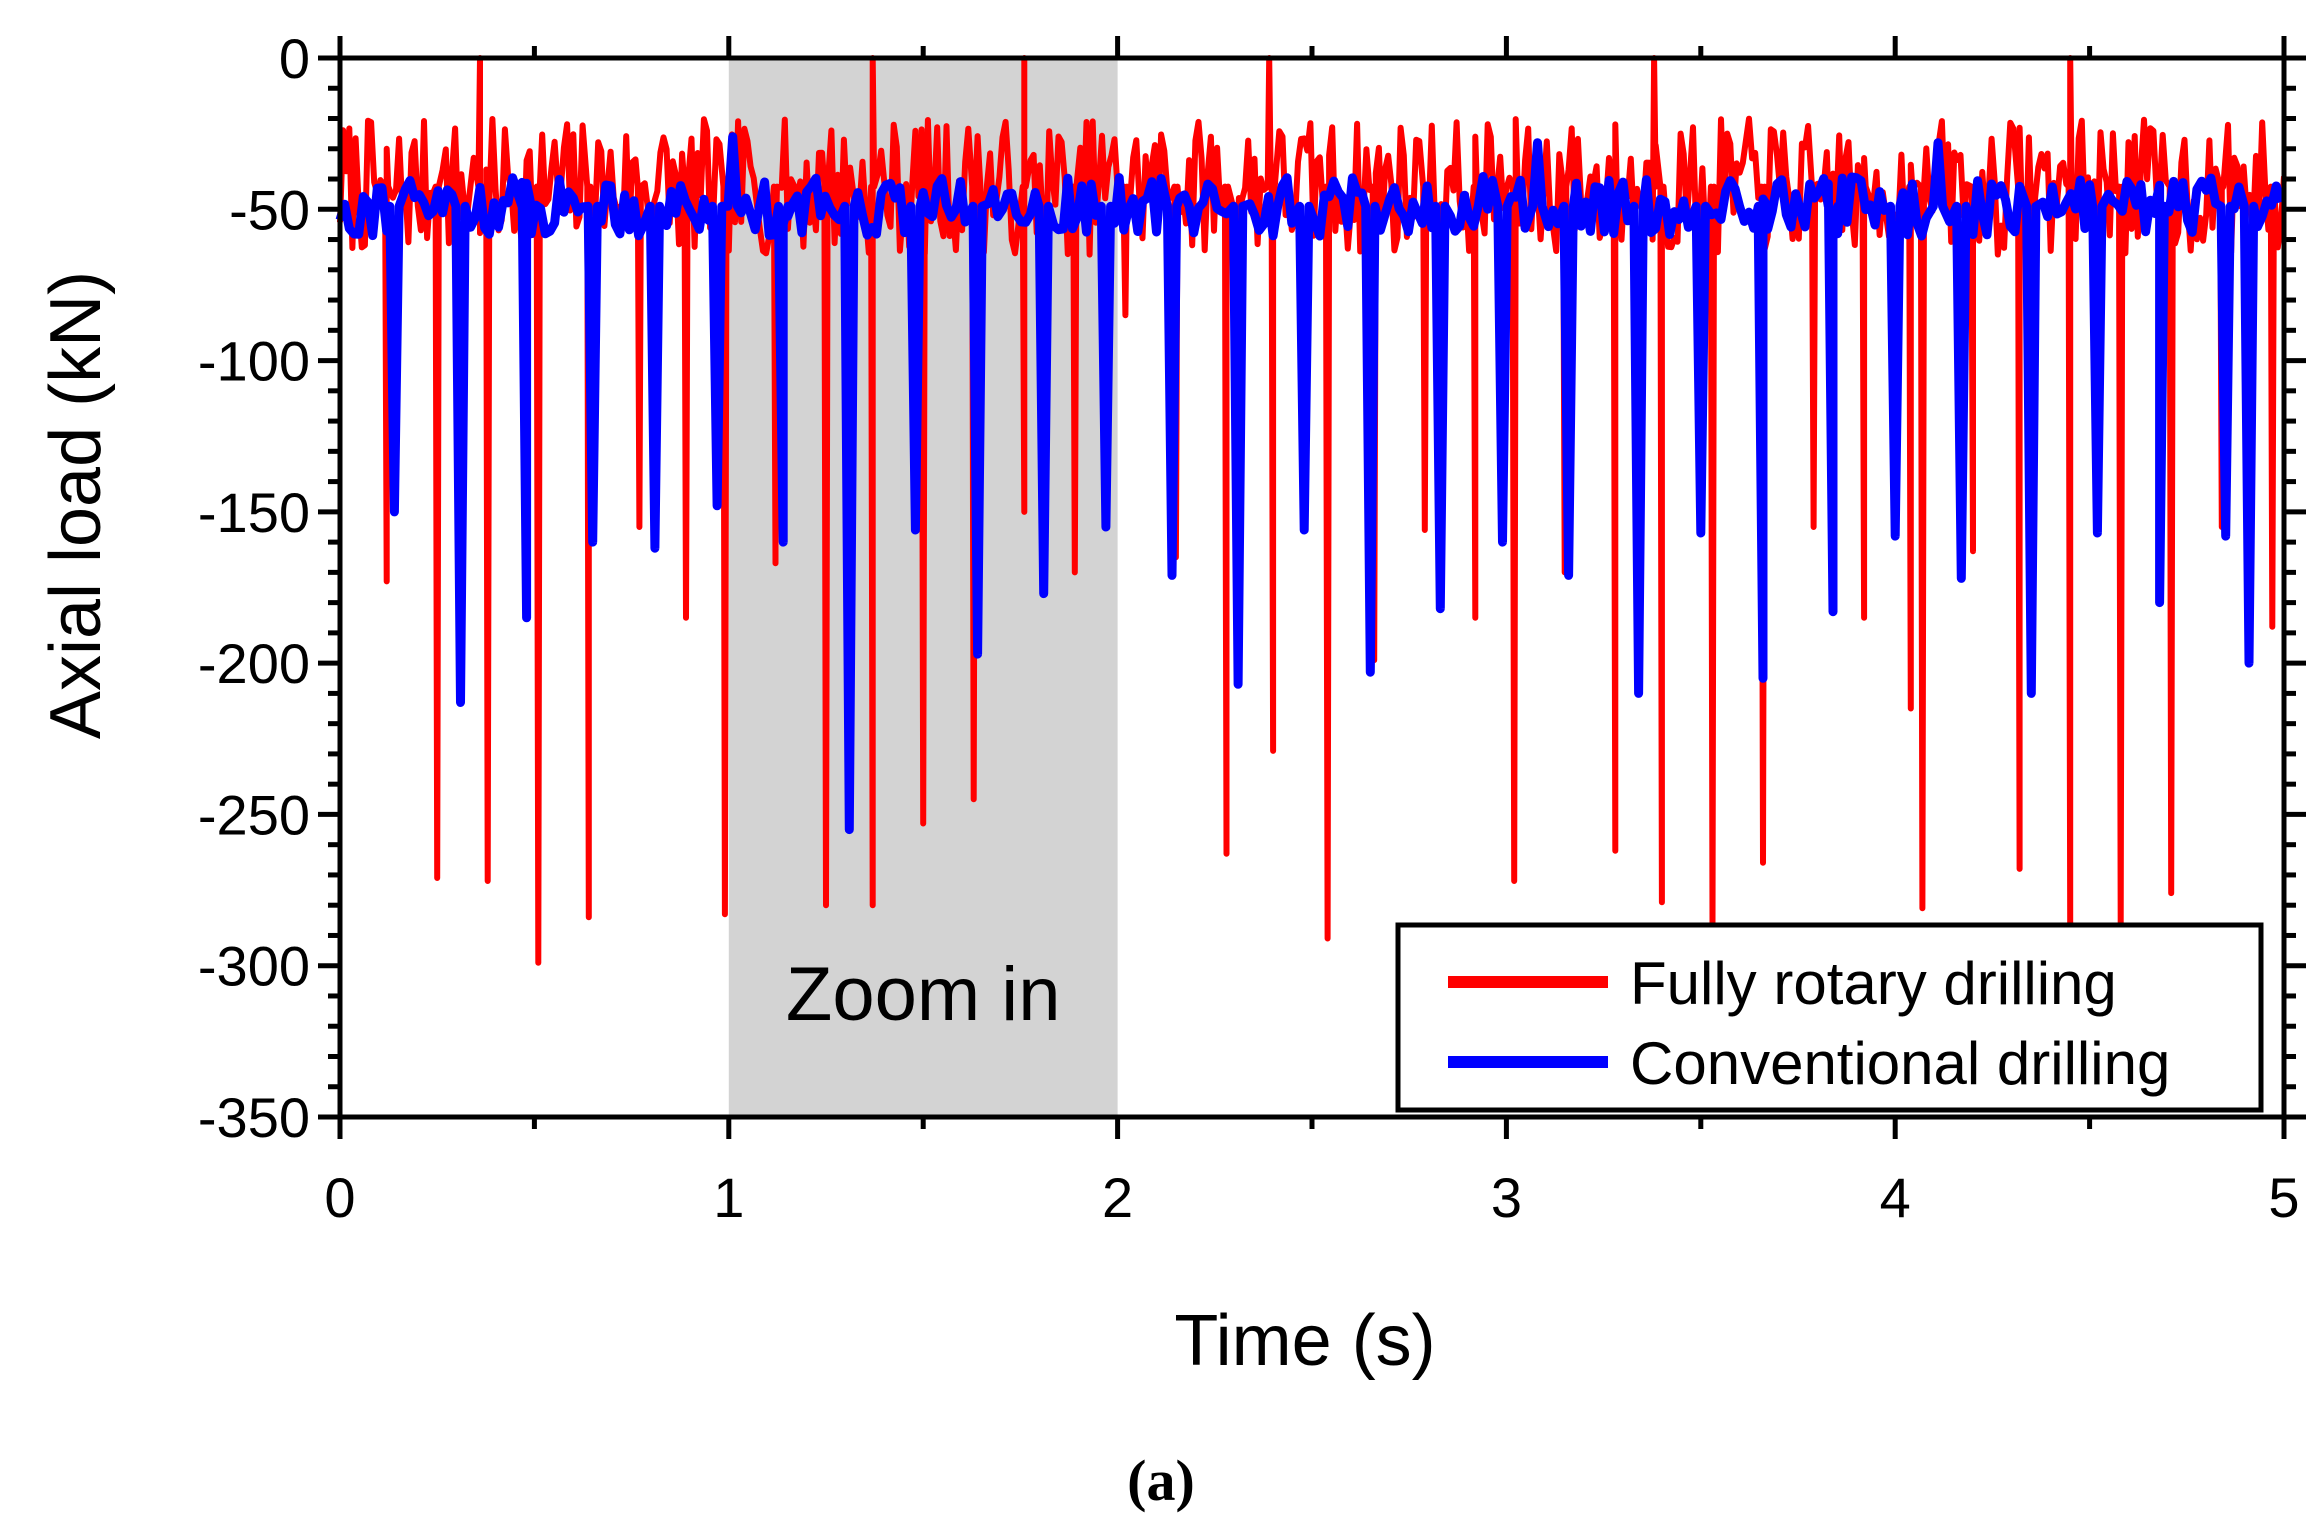 The width and height of the screenshot is (2322, 1528). What do you see at coordinates (923, 994) in the screenshot?
I see `highlight-label: Zoom in` at bounding box center [923, 994].